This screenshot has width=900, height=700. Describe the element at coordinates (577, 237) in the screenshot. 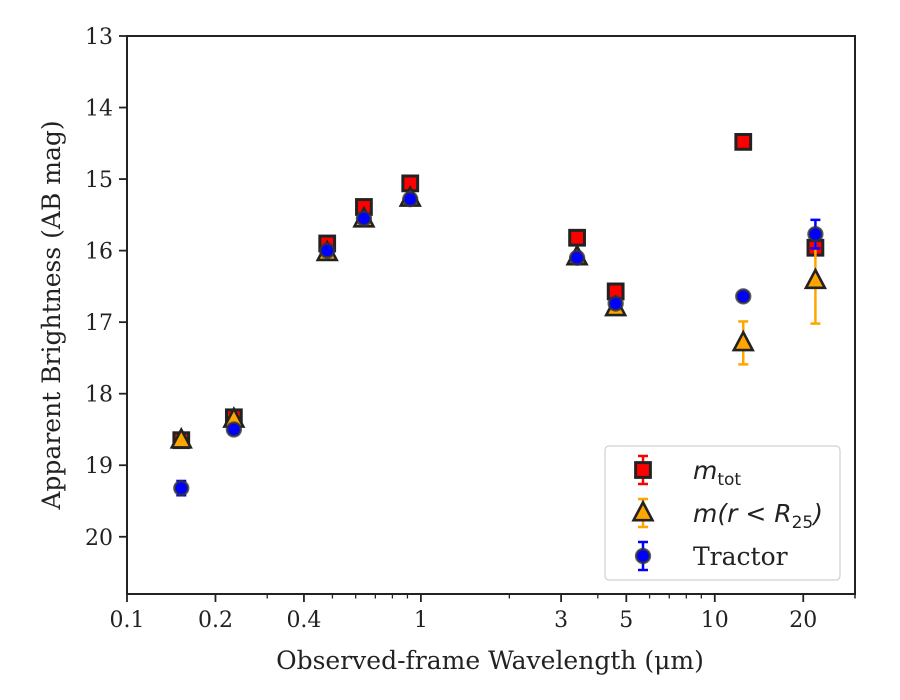

I see `data-point-s0-p5` at that location.